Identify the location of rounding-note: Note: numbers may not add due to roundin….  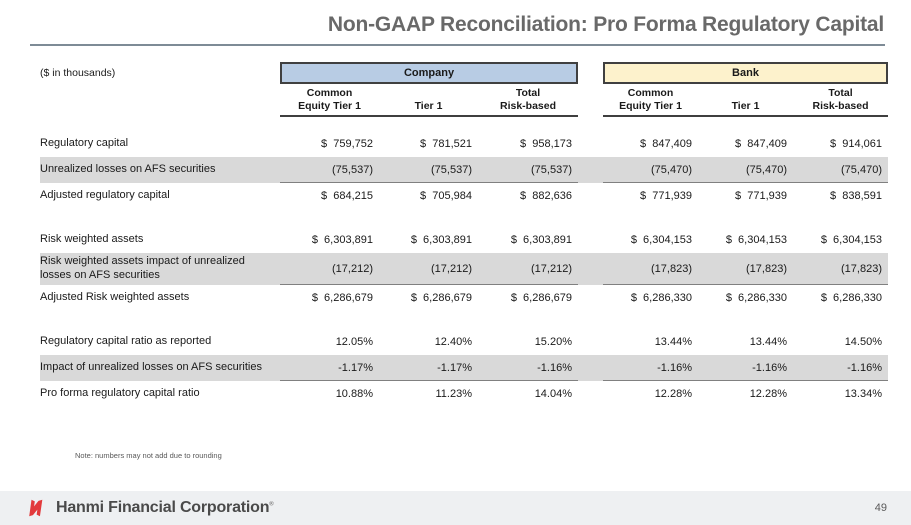
(148, 455).